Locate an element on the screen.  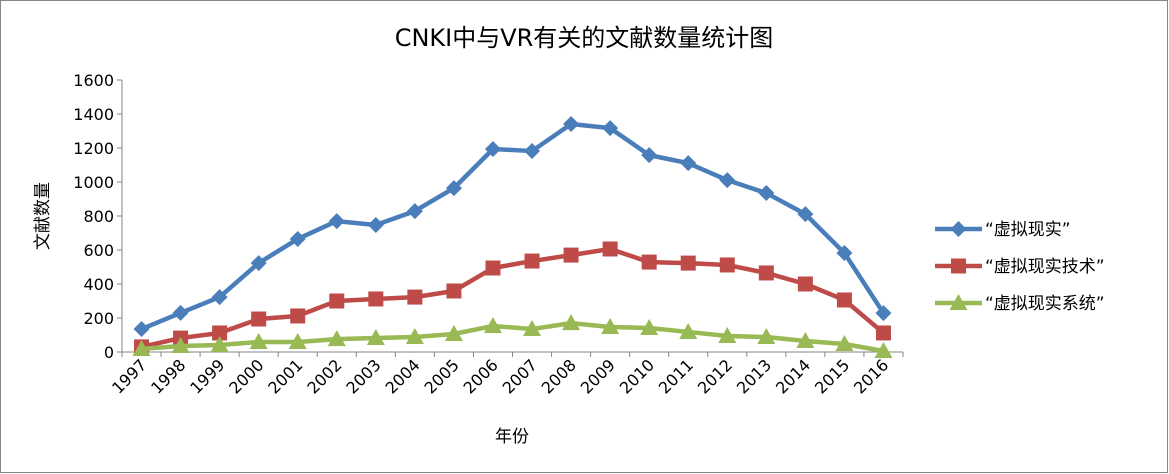
legend-label: “虚拟现实技术” is located at coordinates (1045, 267).